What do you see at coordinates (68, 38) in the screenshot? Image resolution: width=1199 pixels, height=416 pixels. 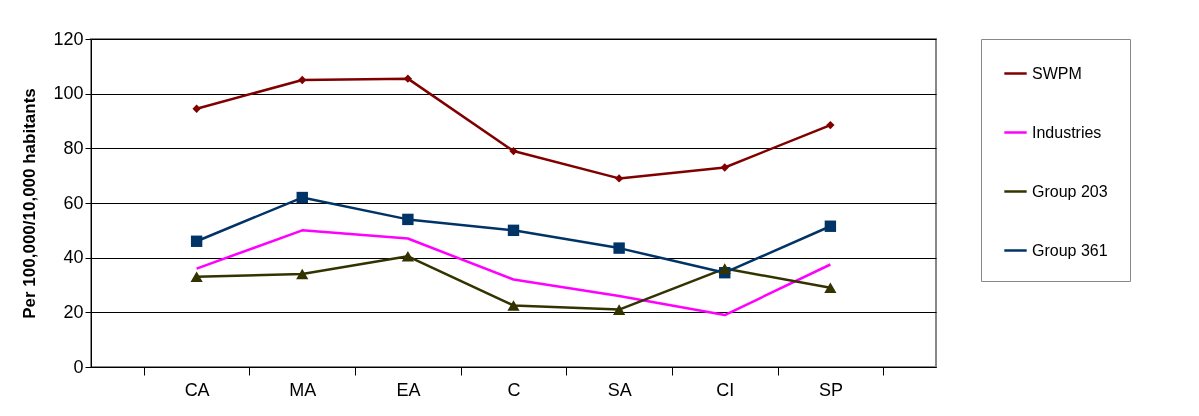 I see `y-tick-label: 120` at bounding box center [68, 38].